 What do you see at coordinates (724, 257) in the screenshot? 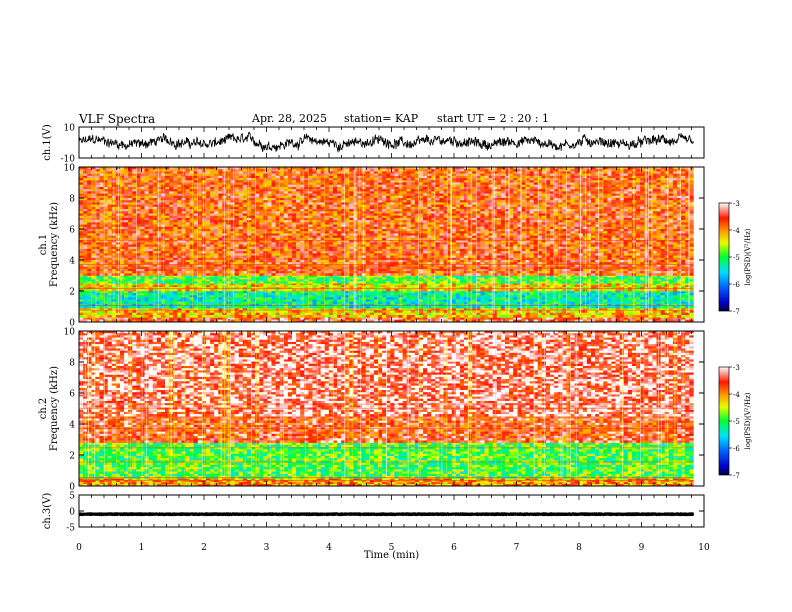
I see `ch1-spectrogram-colorbar` at bounding box center [724, 257].